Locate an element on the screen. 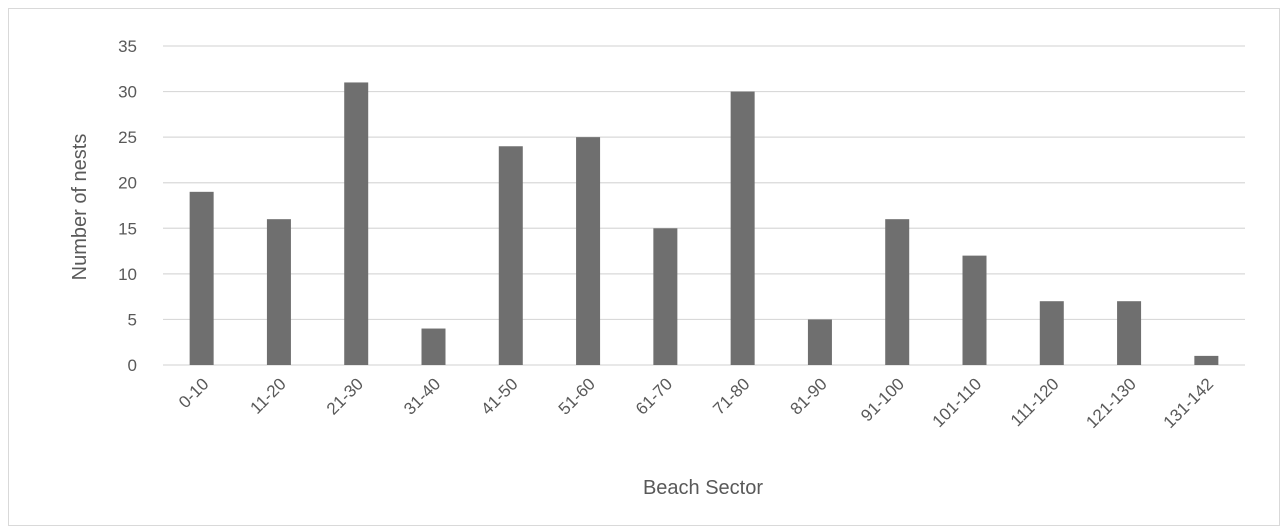 This screenshot has height=530, width=1284. x-tick-label: 61-70 is located at coordinates (654, 396).